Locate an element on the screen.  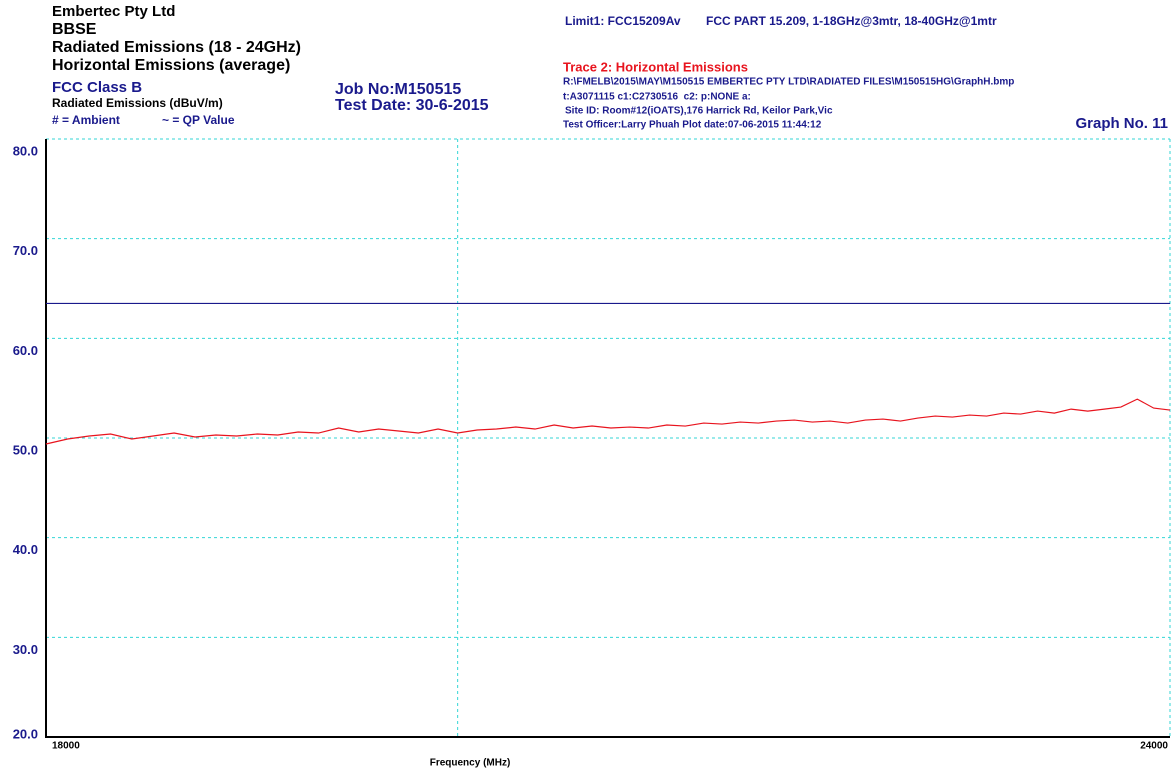
legend-ambient: # = Ambient is located at coordinates (86, 120).